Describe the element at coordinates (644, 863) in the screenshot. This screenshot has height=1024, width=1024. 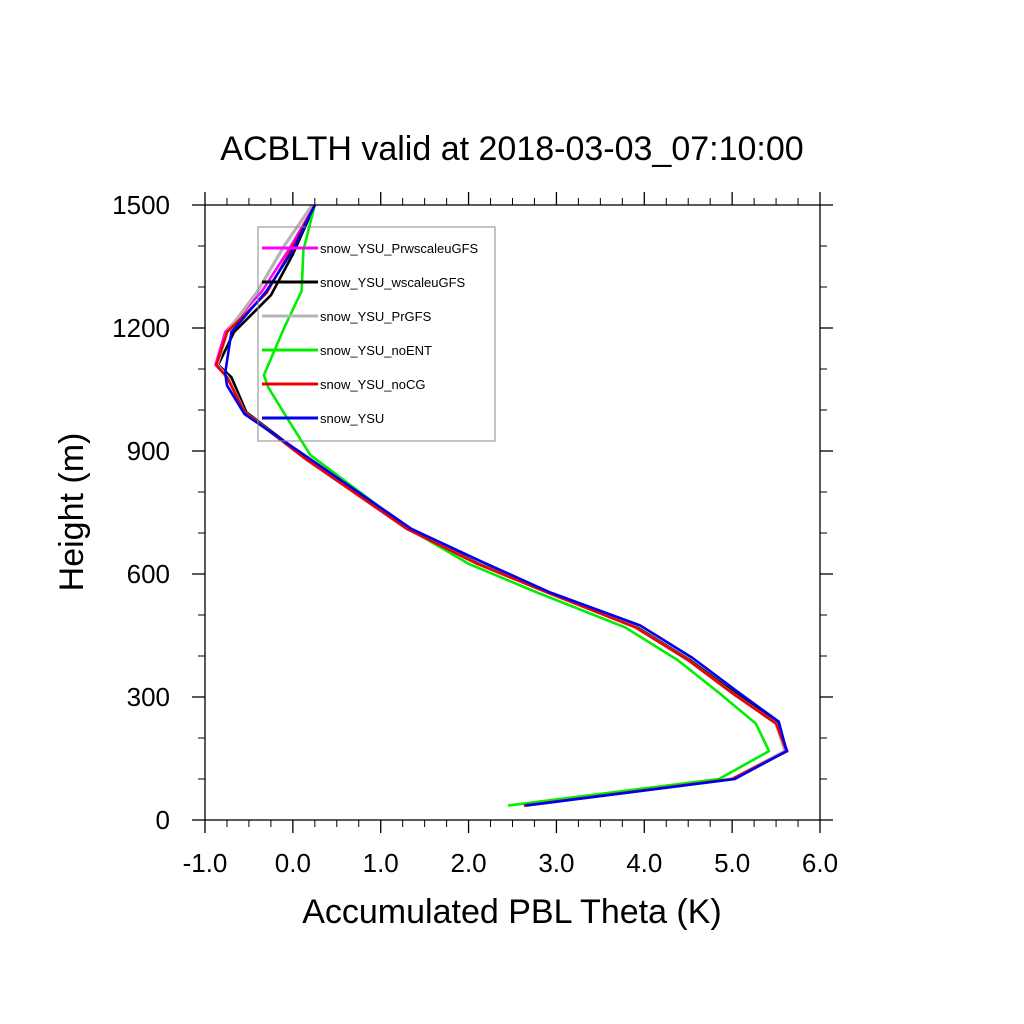
I see `x-tick-label: 4.0` at that location.